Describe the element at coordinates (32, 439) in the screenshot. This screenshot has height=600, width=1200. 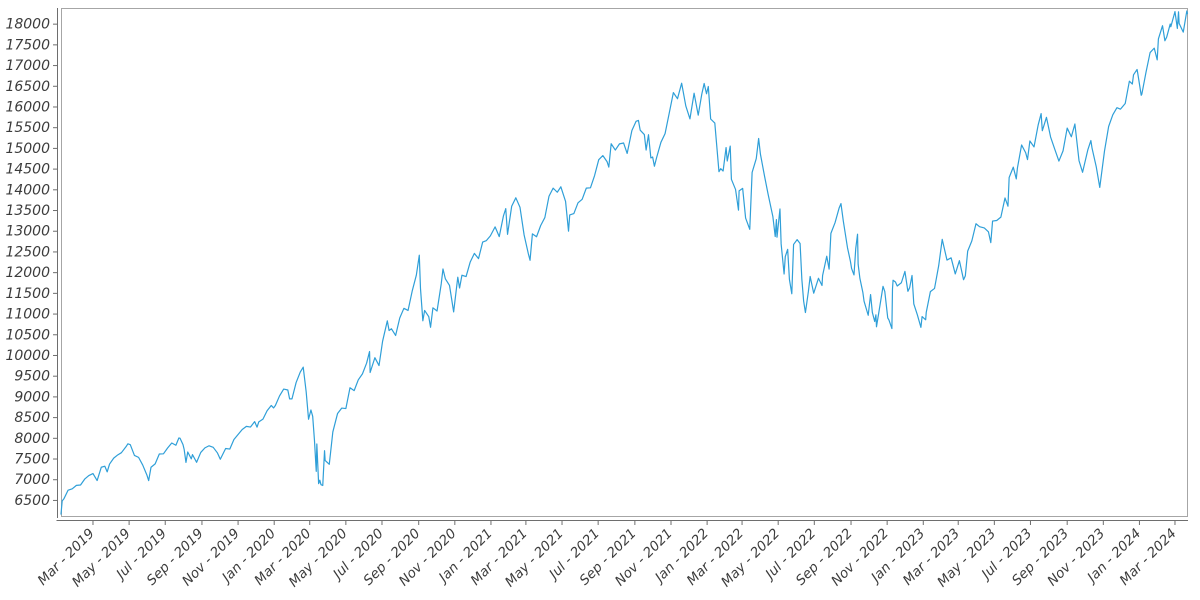
I see `y-tick-label: 8000` at that location.